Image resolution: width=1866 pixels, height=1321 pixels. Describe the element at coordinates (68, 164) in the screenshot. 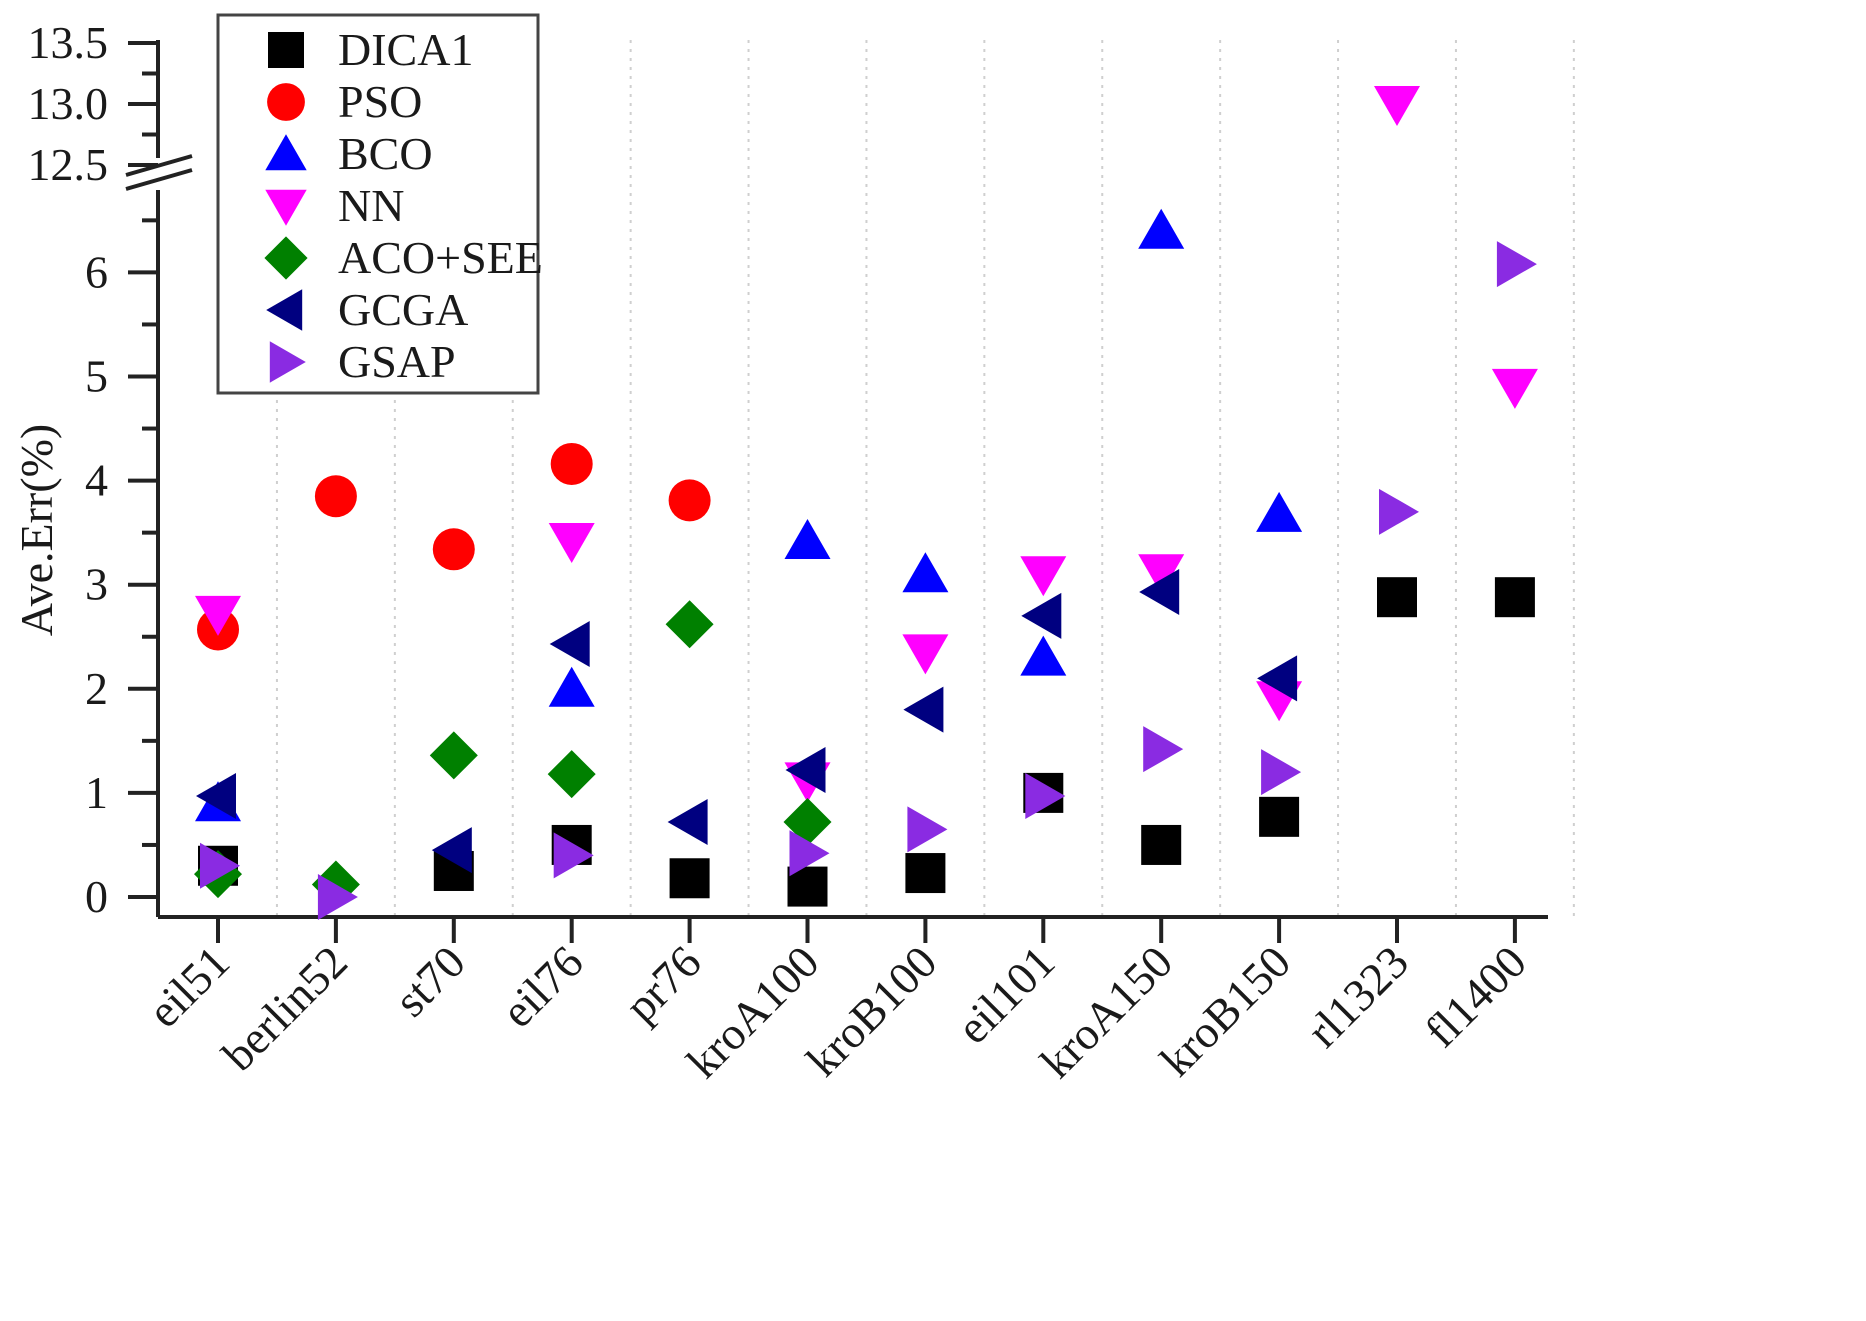

I see `y-tick-label: 12.5` at that location.